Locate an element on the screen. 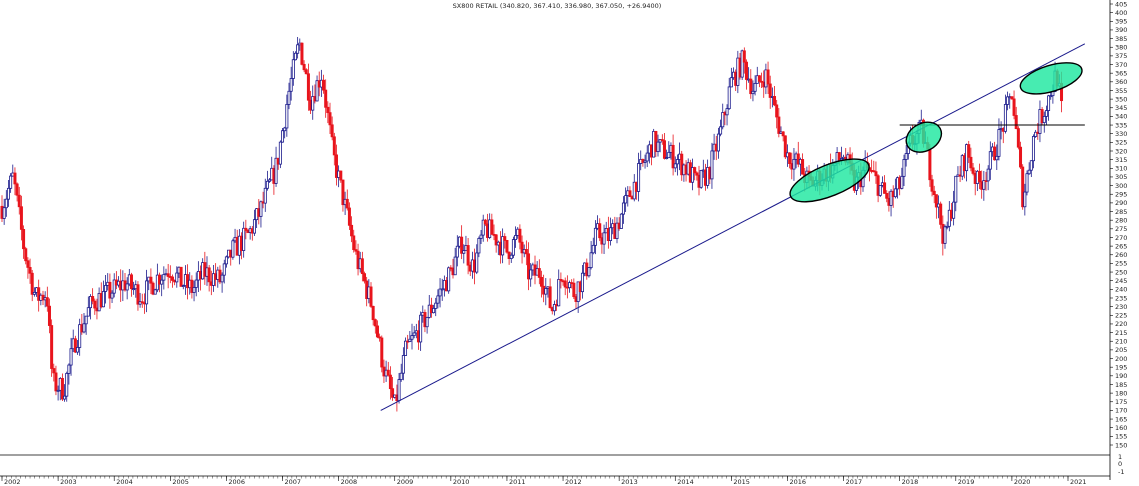  x-tick-label: 2020 is located at coordinates (1022, 482).